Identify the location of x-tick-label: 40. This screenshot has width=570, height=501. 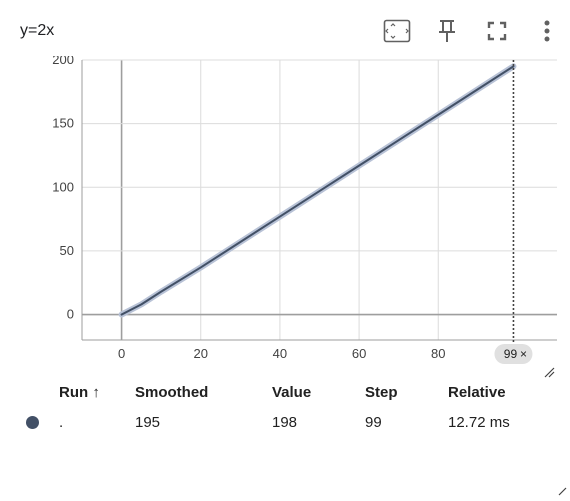
(280, 353).